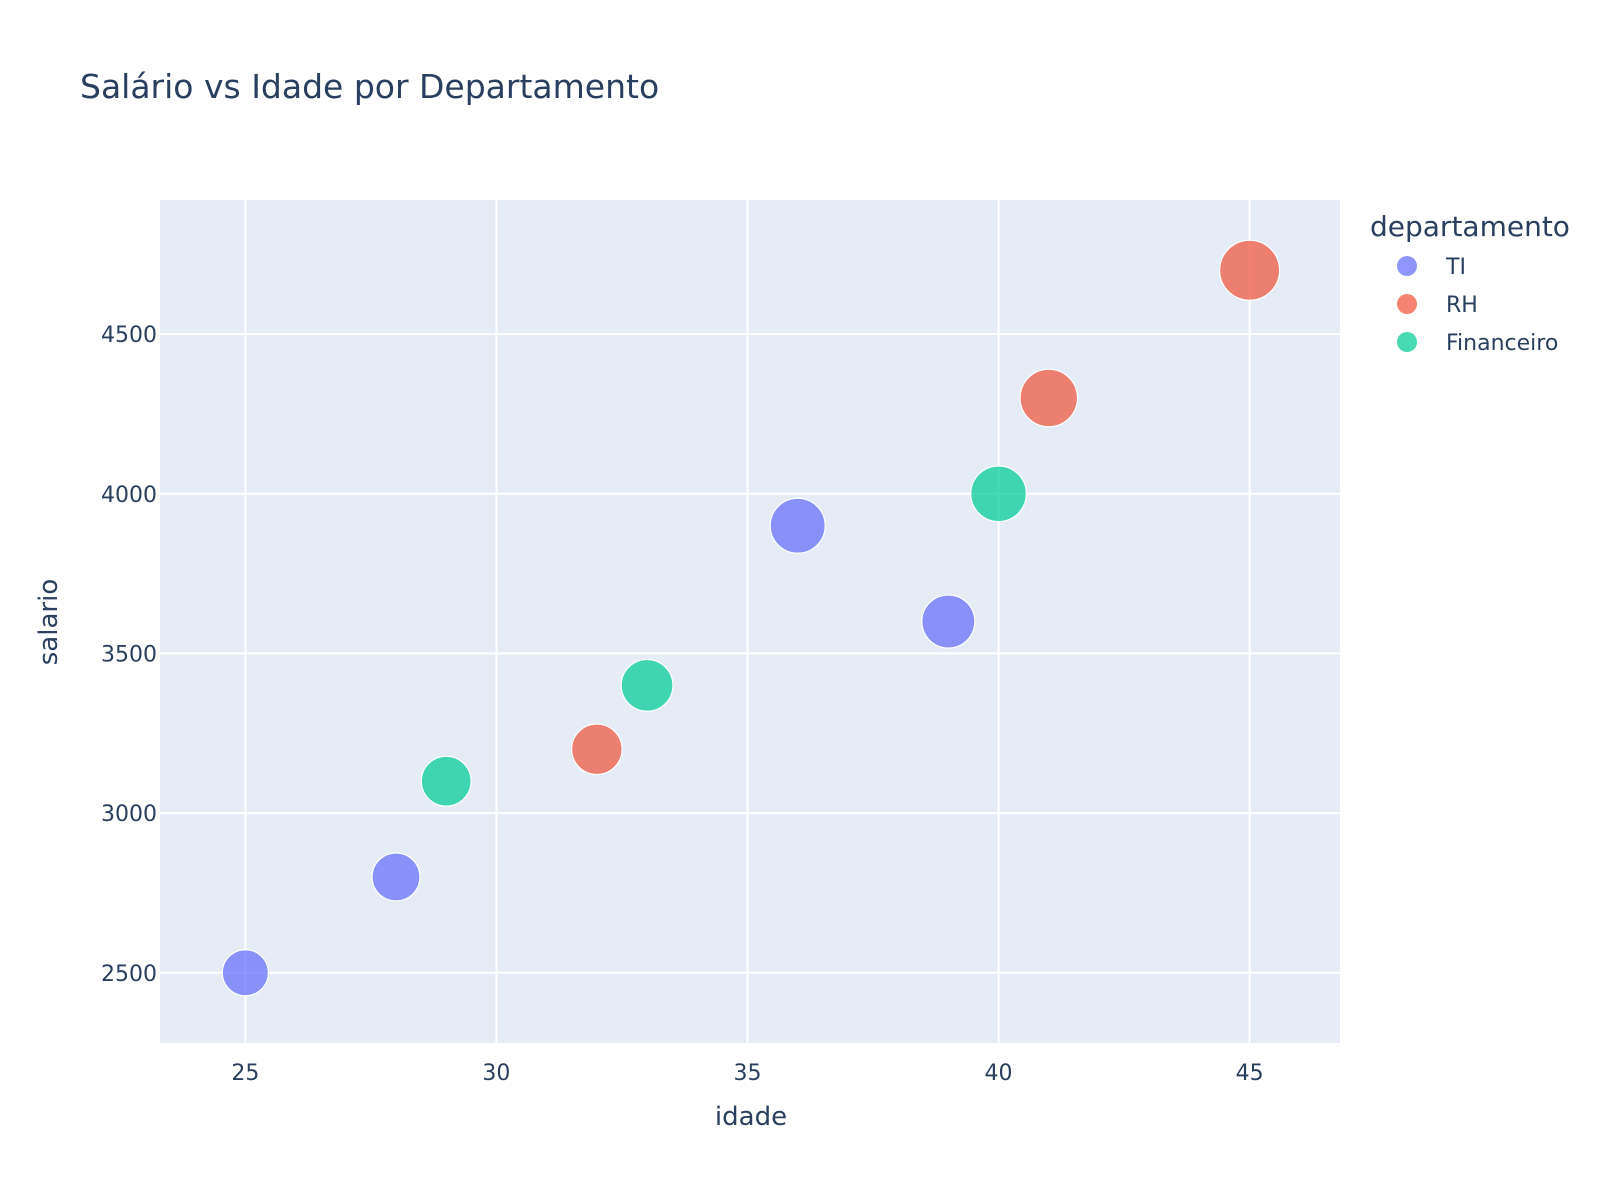 The height and width of the screenshot is (1204, 1600). I want to click on y-axis-label: salario, so click(49, 622).